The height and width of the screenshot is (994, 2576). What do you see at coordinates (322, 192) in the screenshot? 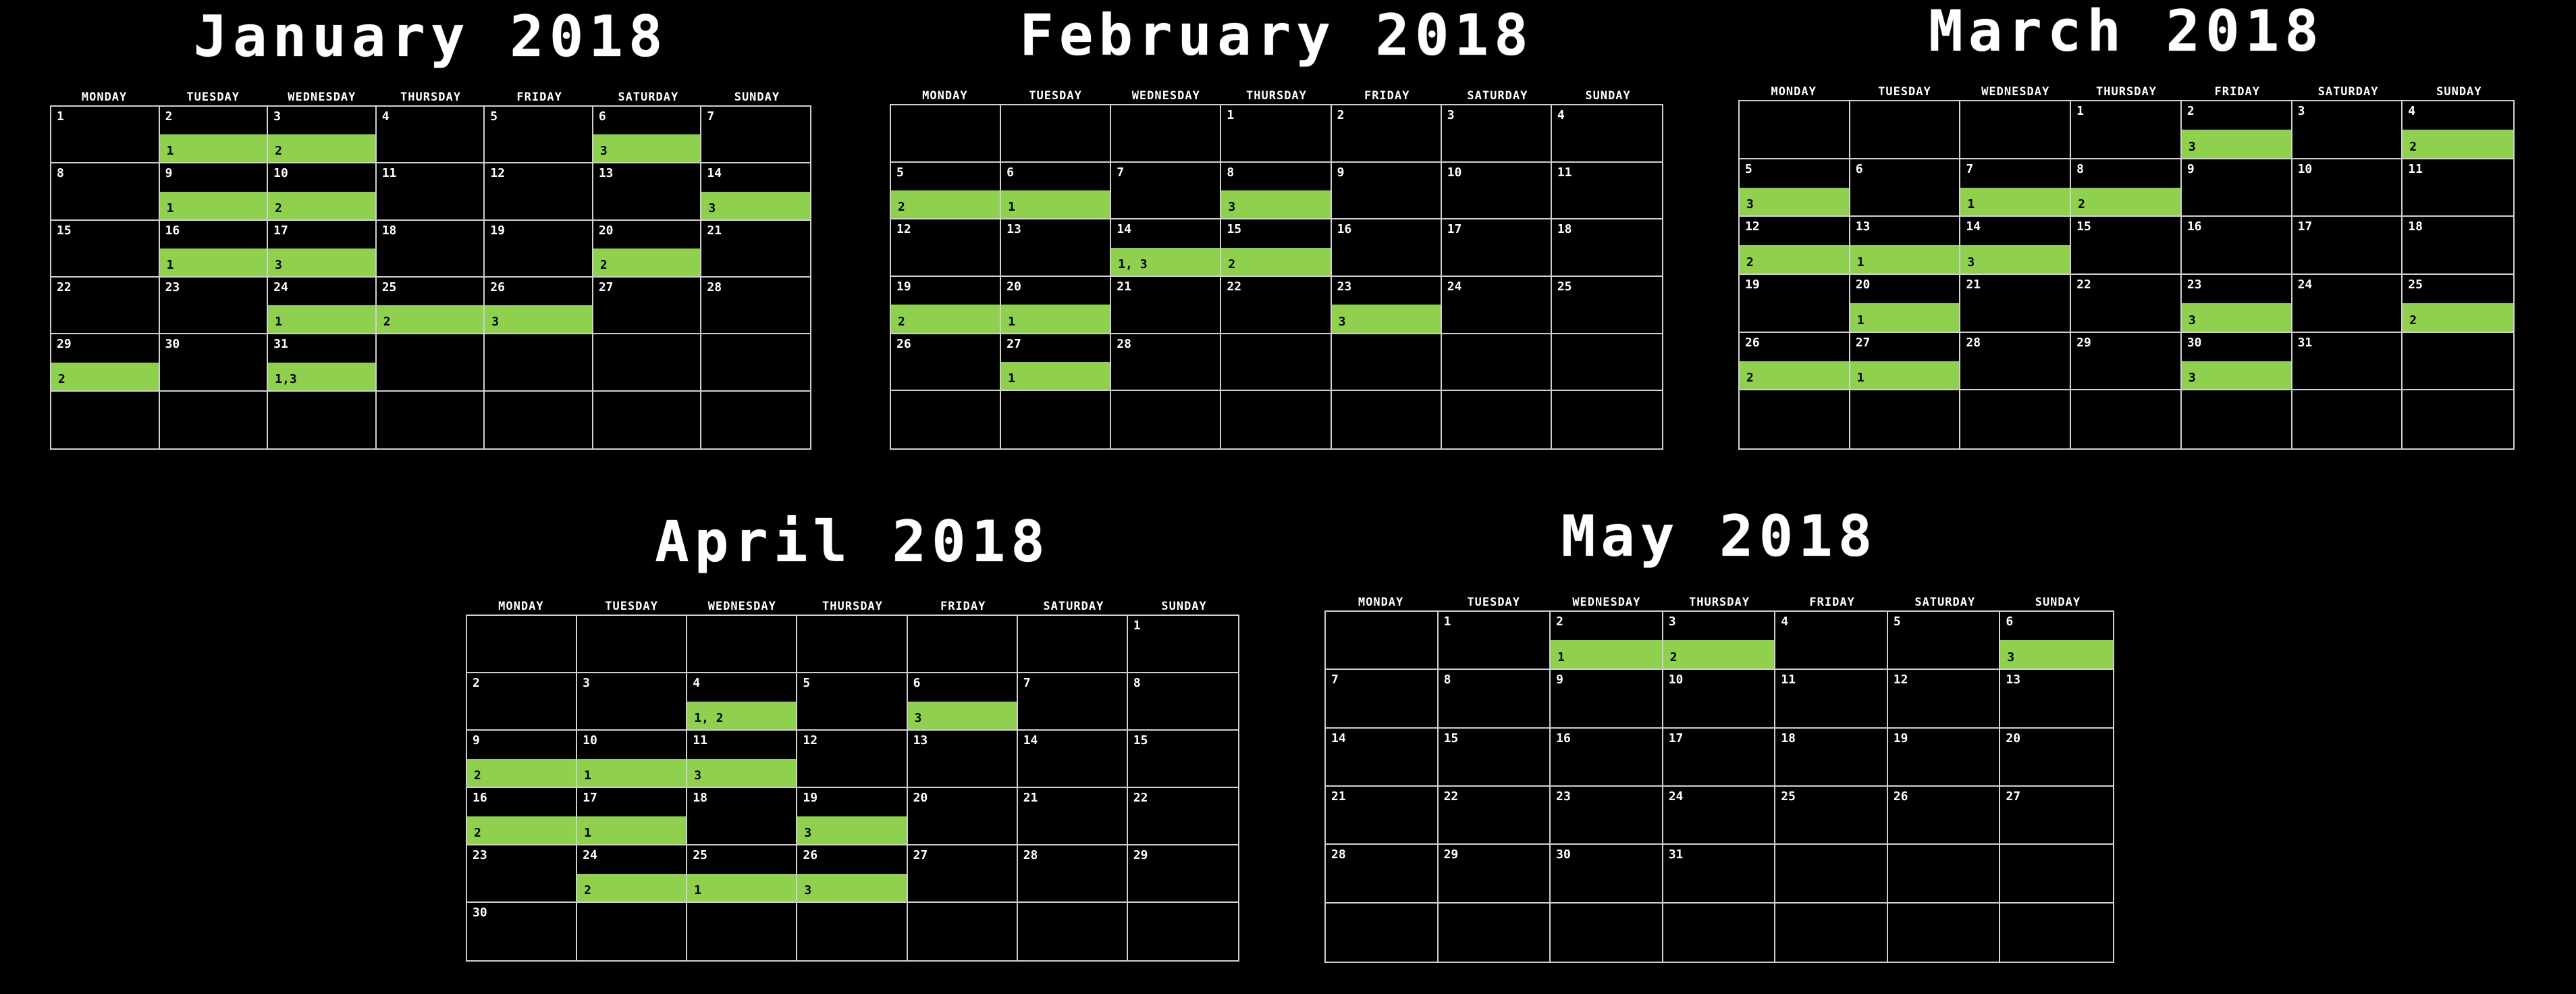
I see `day-cell: 10 2` at bounding box center [322, 192].